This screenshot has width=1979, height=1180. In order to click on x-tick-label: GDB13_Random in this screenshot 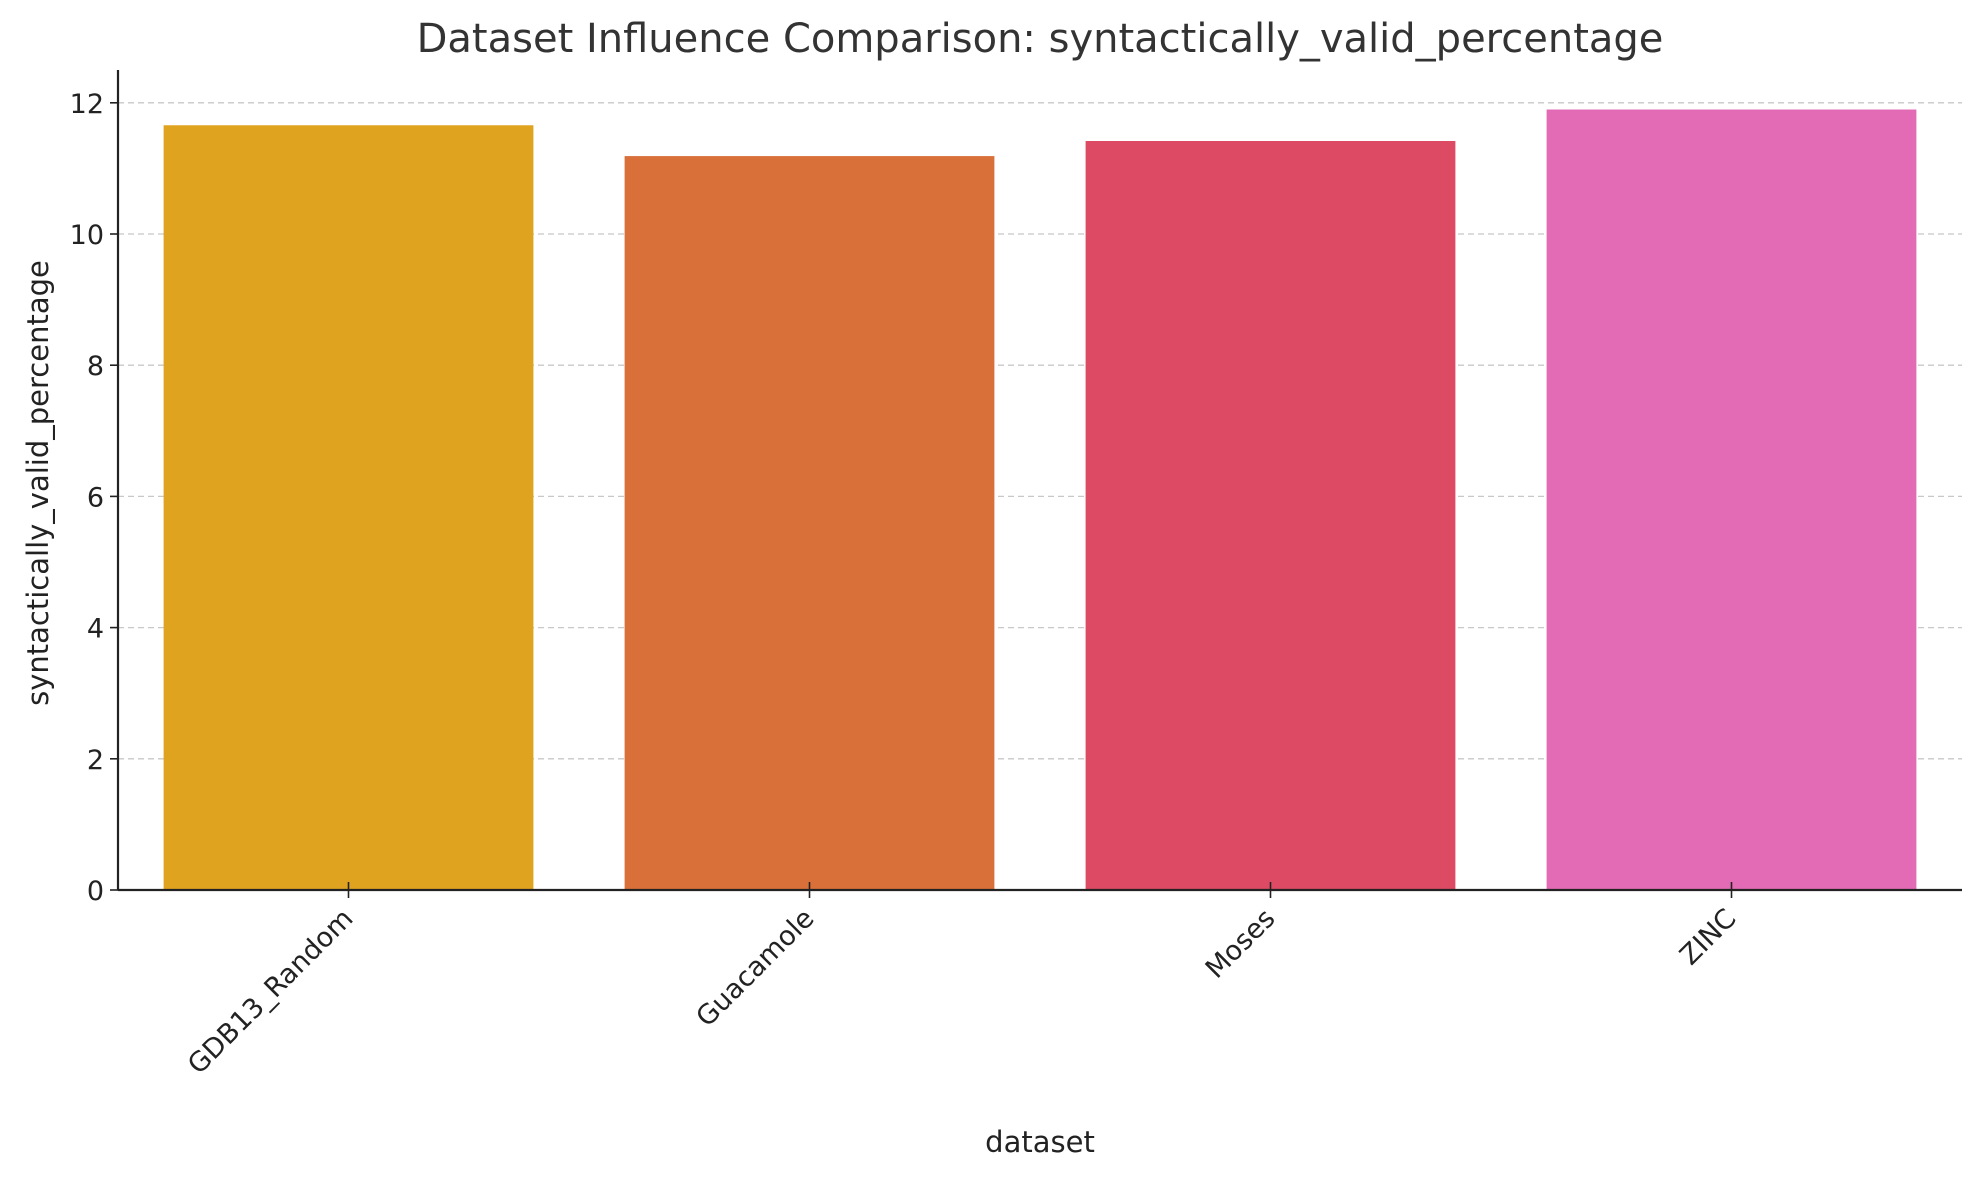, I will do `click(270, 991)`.